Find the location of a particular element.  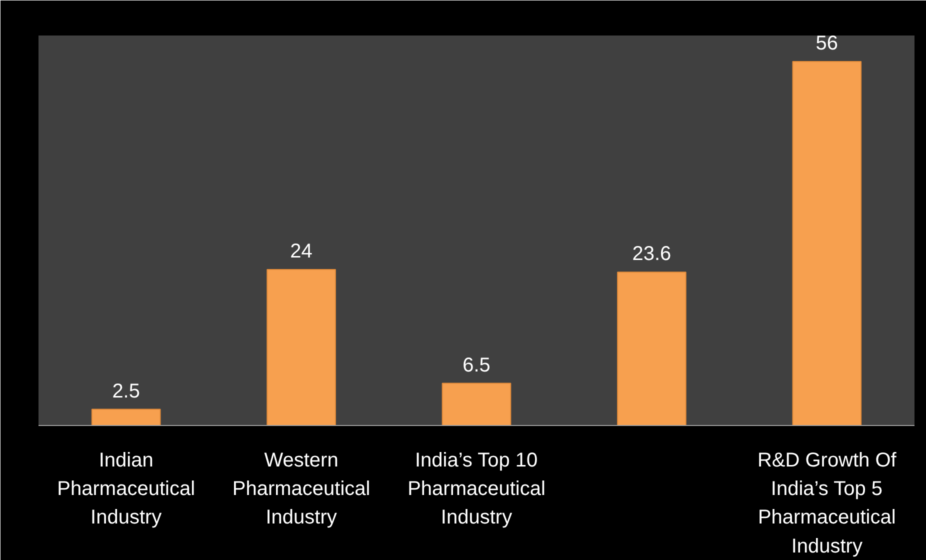

x-tick-label: Indian Pharmaceutical Industry is located at coordinates (126, 489).